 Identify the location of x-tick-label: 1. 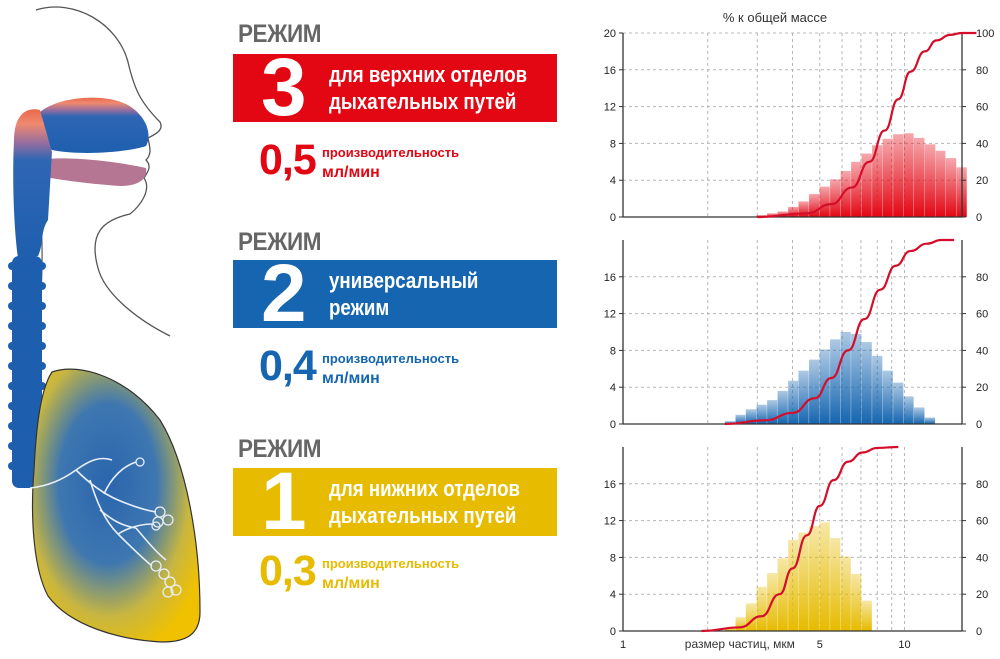
(623, 645).